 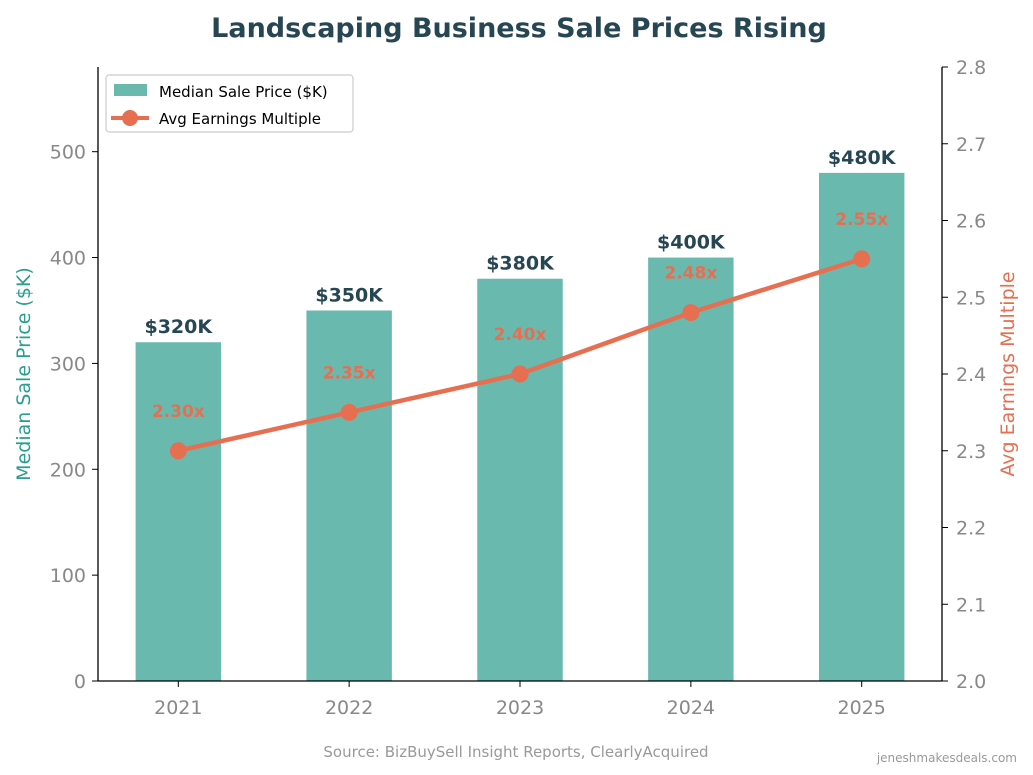 I want to click on left-tick-label: 200, so click(x=68, y=470).